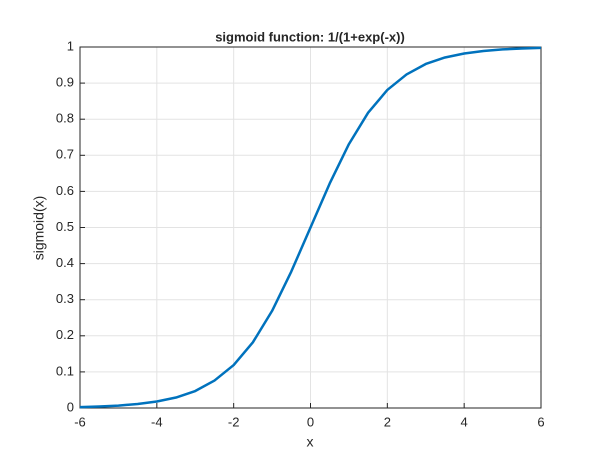 The width and height of the screenshot is (589, 470). I want to click on x-tick-label: -6, so click(80, 421).